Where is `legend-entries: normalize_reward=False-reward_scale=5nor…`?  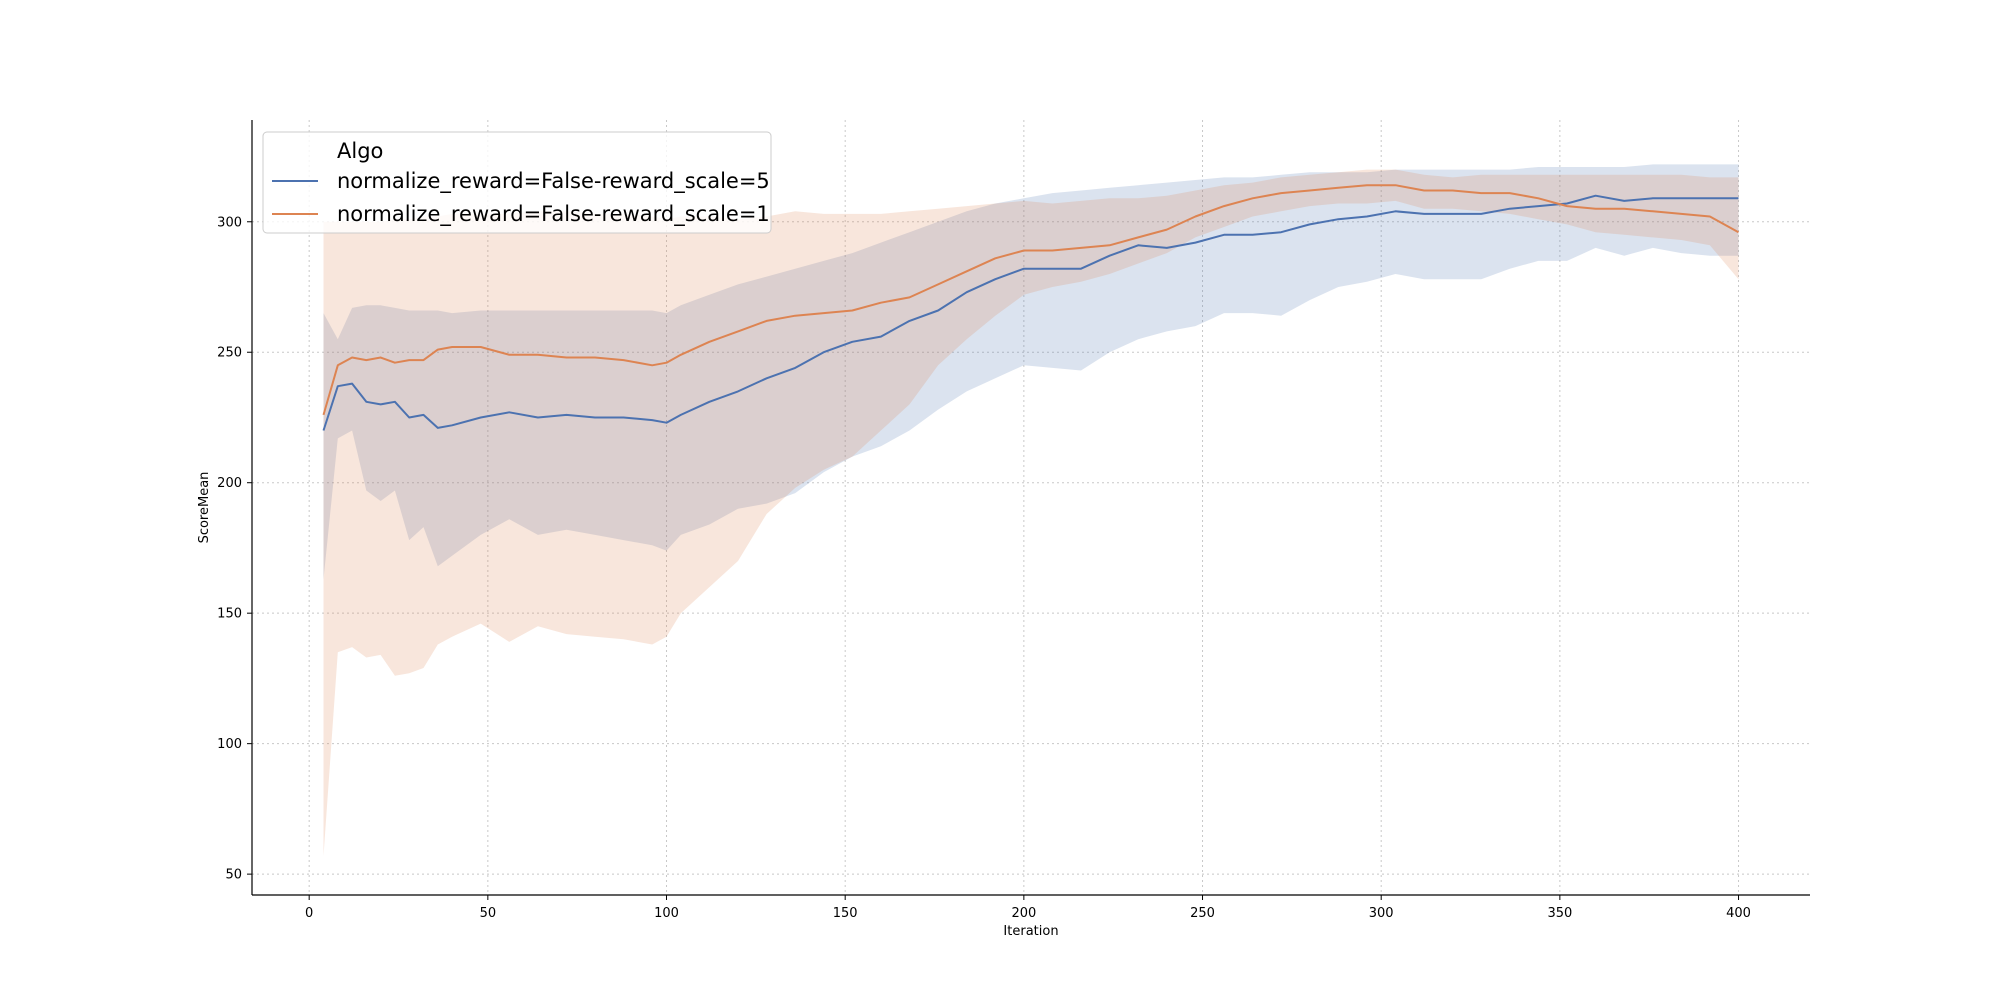 legend-entries: normalize_reward=False-reward_scale=5nor… is located at coordinates (521, 198).